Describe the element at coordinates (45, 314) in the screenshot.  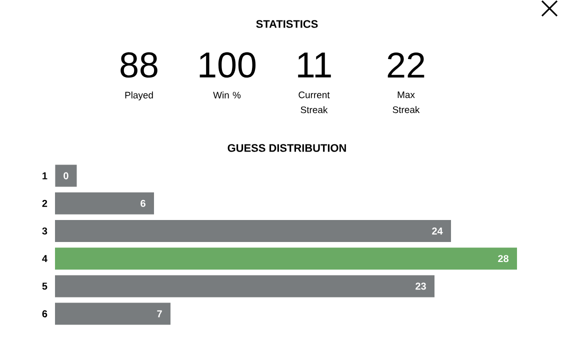
I see `y-tick-label: 6` at that location.